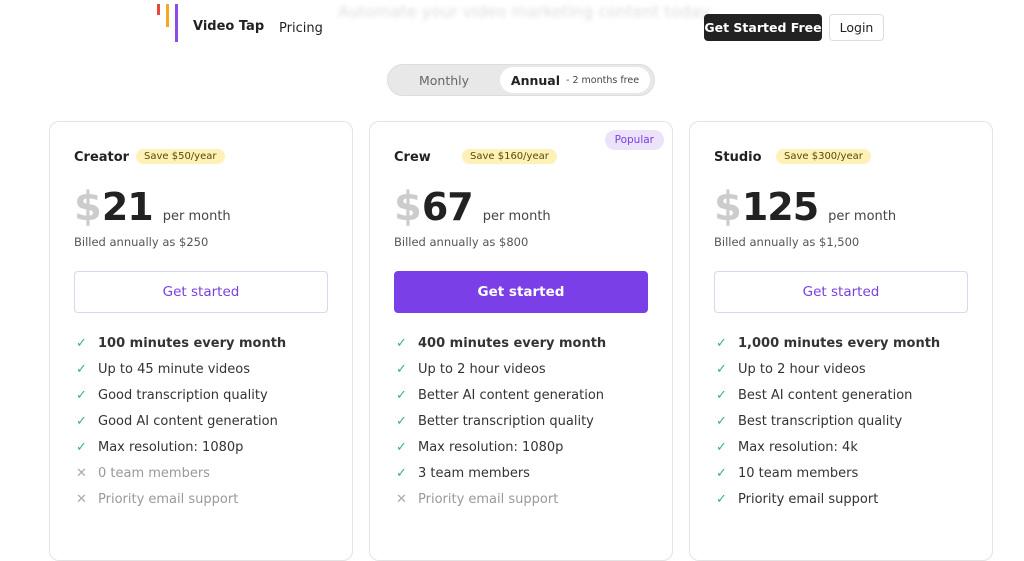  I want to click on feature-text: 1,000 minutes every month, so click(839, 343).